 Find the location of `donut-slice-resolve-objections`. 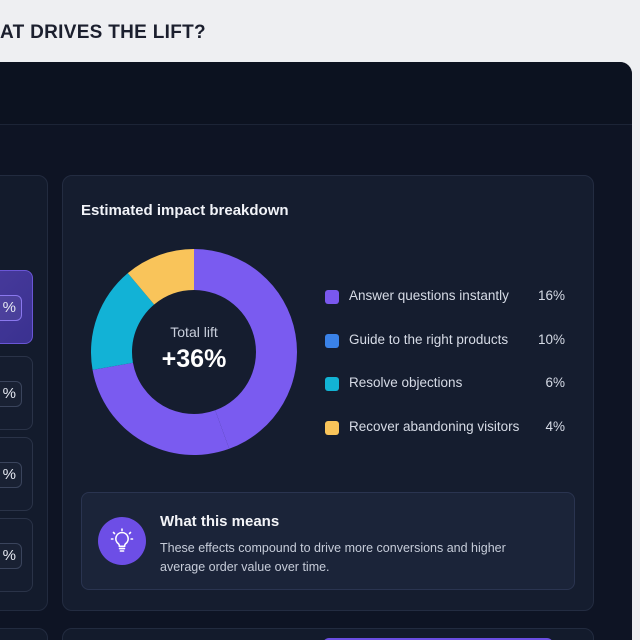

donut-slice-resolve-objections is located at coordinates (123, 321).